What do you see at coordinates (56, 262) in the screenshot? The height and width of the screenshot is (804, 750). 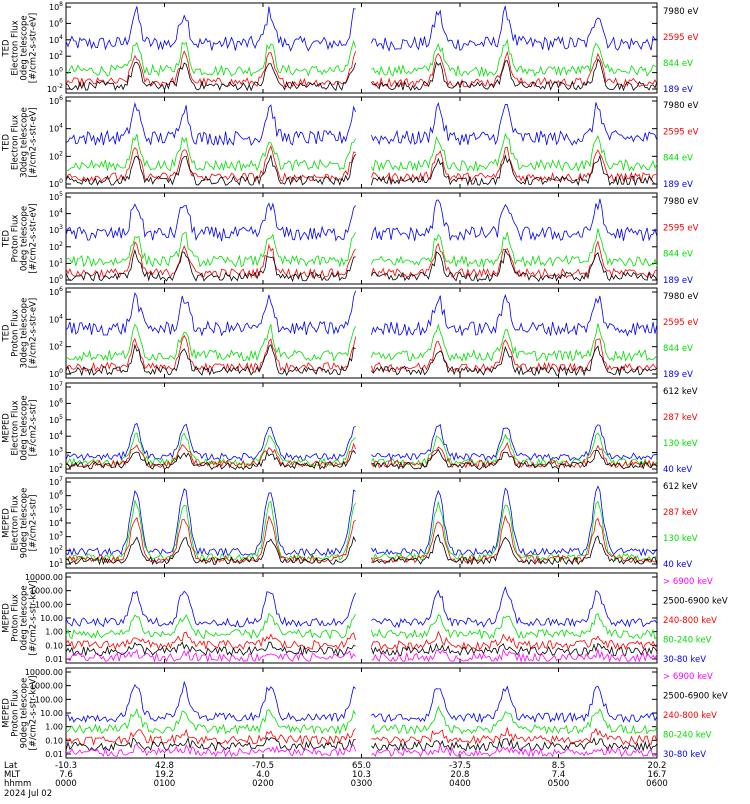 I see `y-tick-label: 10¹` at bounding box center [56, 262].